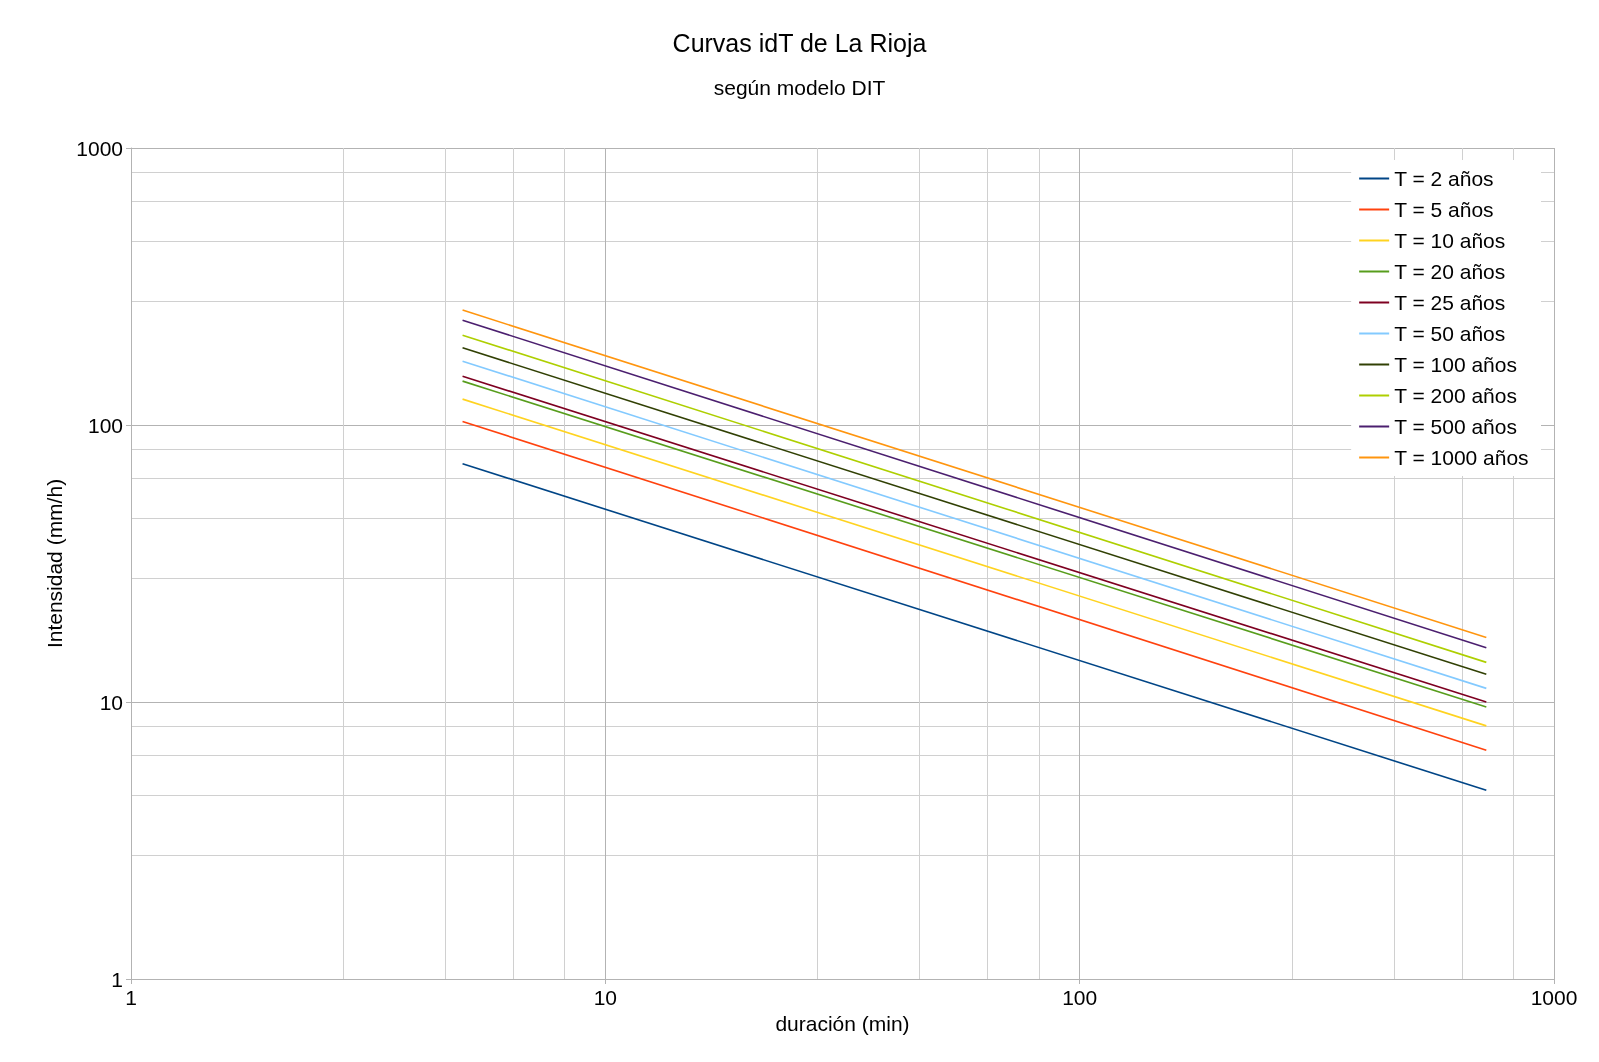 The image size is (1599, 1062). I want to click on legend-label: T = 1000 años, so click(1461, 457).